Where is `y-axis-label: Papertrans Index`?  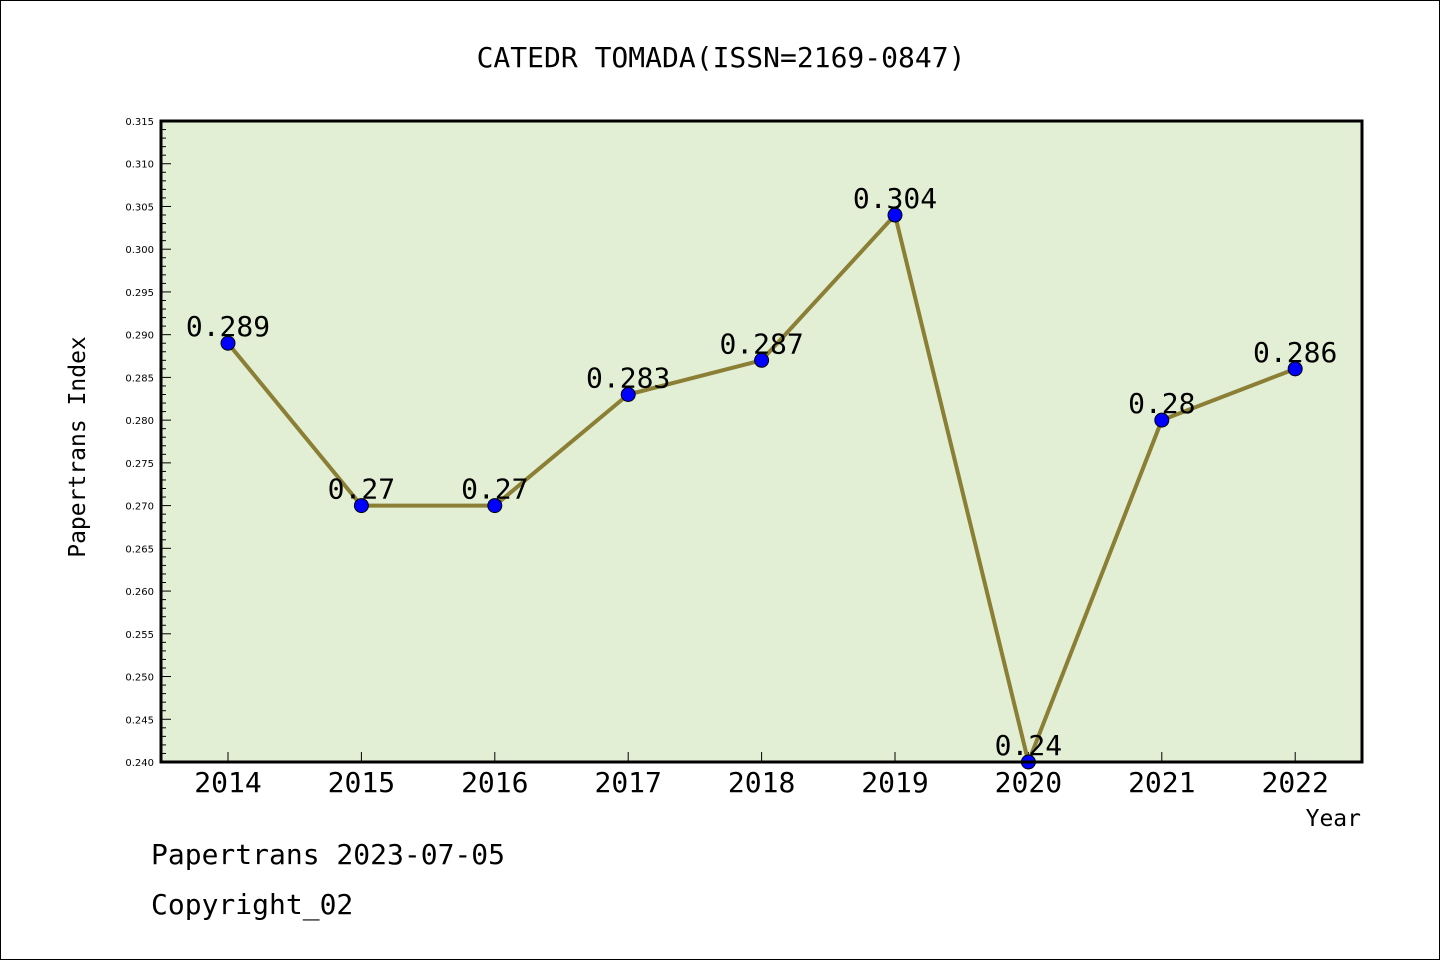 y-axis-label: Papertrans Index is located at coordinates (78, 447).